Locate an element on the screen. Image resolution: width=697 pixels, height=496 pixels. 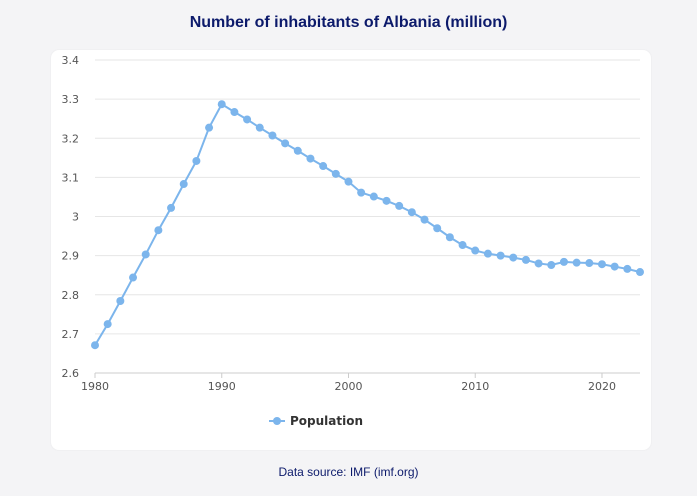
x-tick-label: 1980 is located at coordinates (95, 386).